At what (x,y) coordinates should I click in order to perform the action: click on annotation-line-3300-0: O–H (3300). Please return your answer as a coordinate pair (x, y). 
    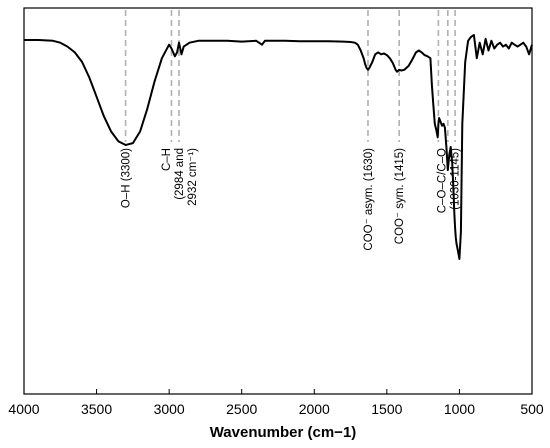
    Looking at the image, I should click on (127, 178).